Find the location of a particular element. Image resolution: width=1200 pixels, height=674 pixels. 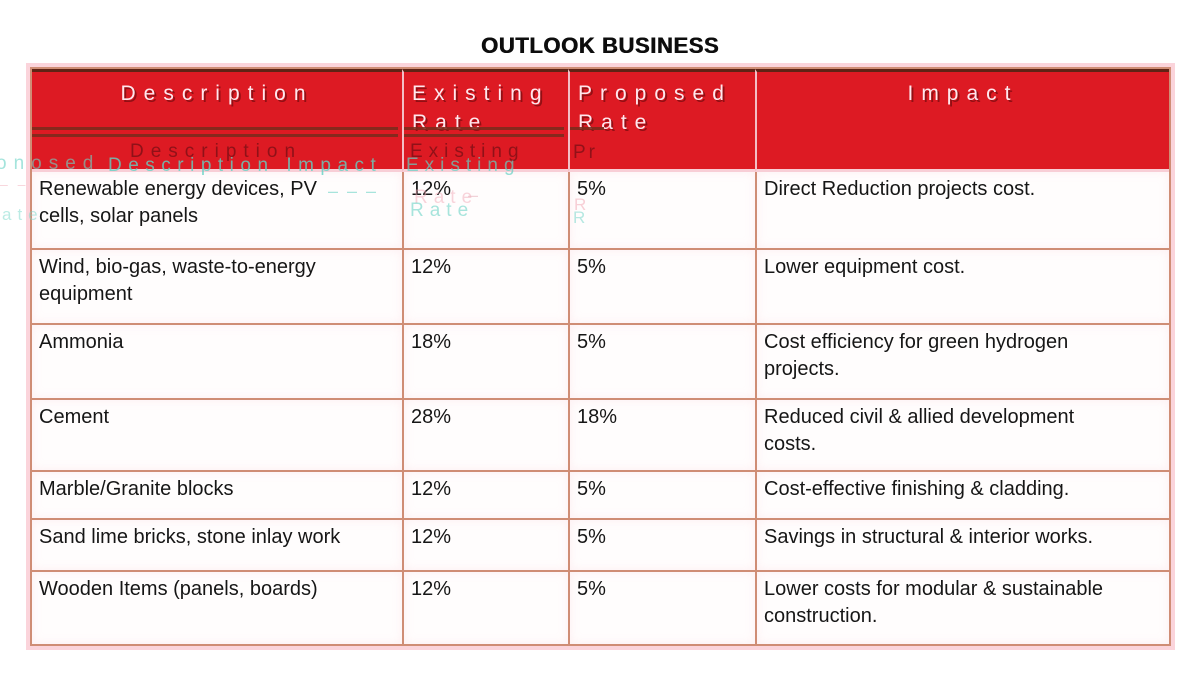

cell-impact-5: Cost-effective finishing & cladding. is located at coordinates (962, 494).